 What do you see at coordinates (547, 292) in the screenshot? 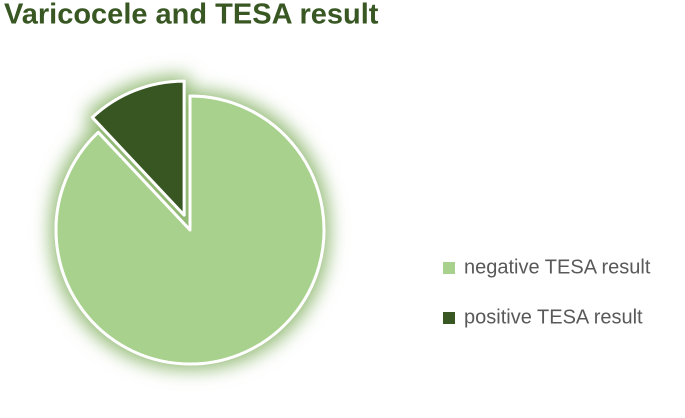
I see `legend: negative TESA result positive TESA result` at bounding box center [547, 292].